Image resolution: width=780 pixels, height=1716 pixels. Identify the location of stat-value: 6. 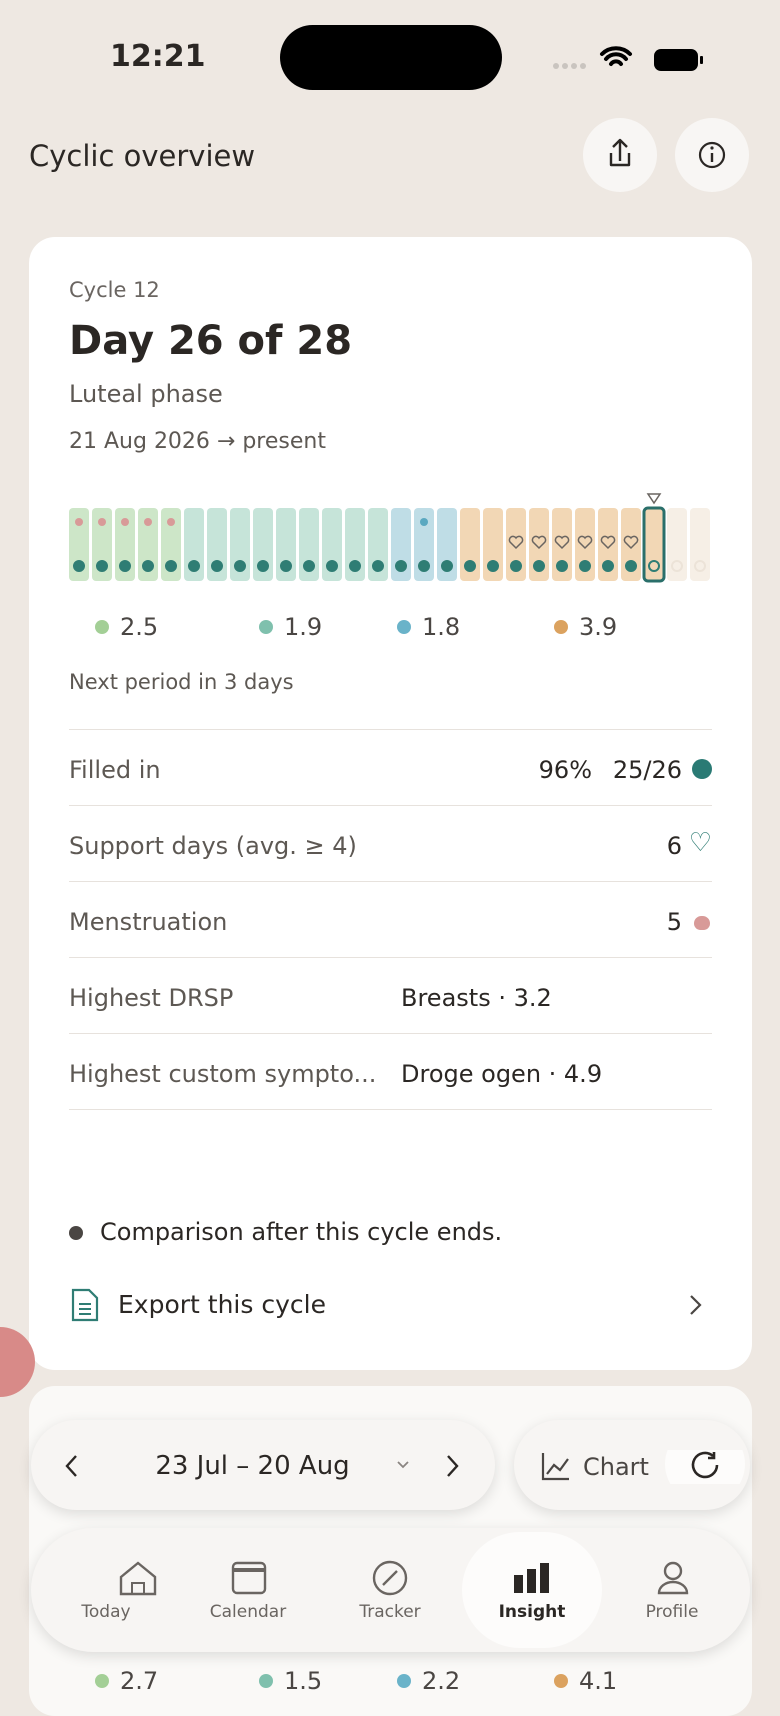
(674, 846).